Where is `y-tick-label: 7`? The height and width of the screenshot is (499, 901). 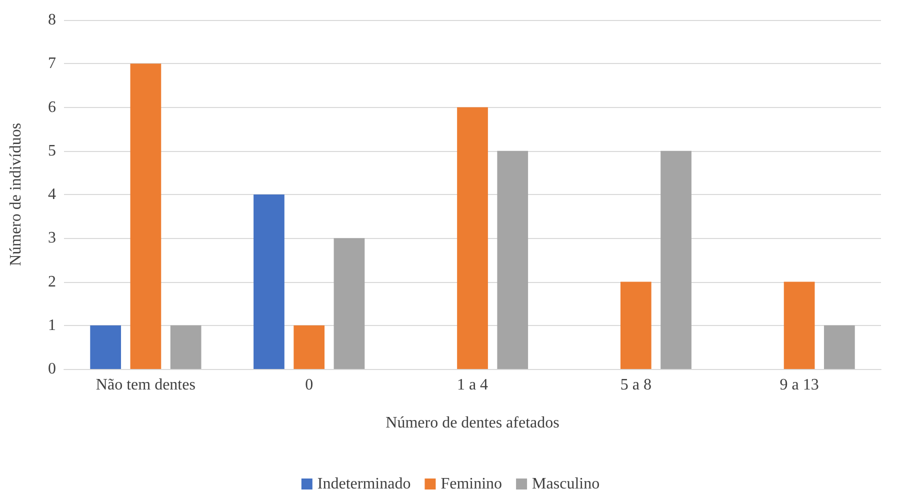 y-tick-label: 7 is located at coordinates (52, 63).